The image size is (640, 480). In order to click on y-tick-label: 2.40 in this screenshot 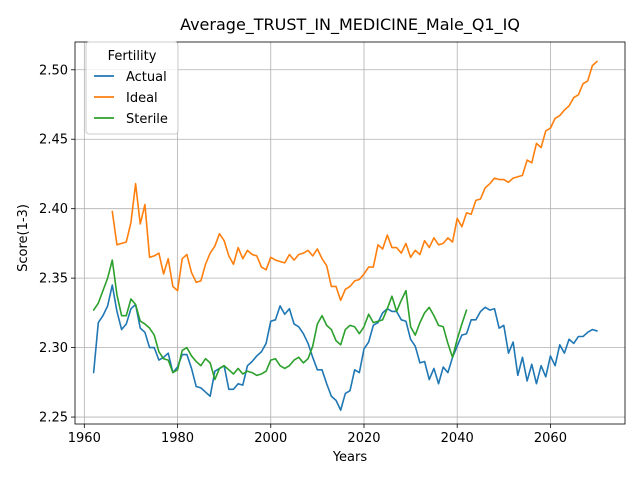, I will do `click(53, 209)`.